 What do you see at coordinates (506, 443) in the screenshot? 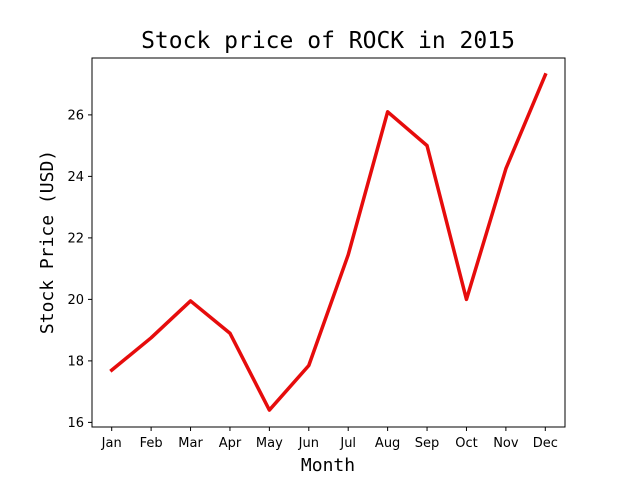
I see `x-tick-label: Nov` at bounding box center [506, 443].